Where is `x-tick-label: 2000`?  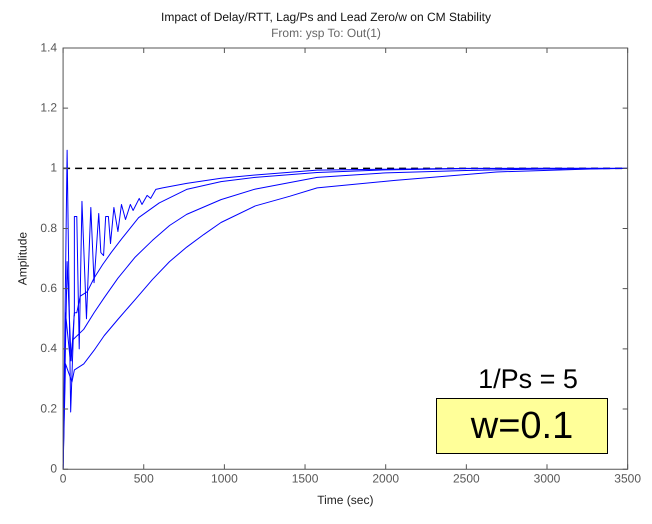 x-tick-label: 2000 is located at coordinates (386, 479).